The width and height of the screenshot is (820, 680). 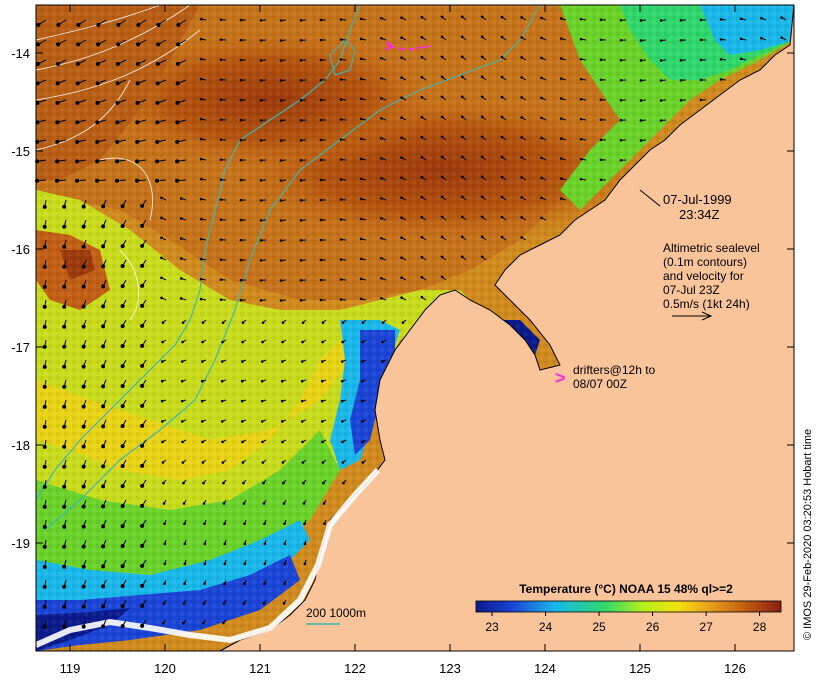 What do you see at coordinates (692, 316) in the screenshot?
I see `velocity-scale-arrow` at bounding box center [692, 316].